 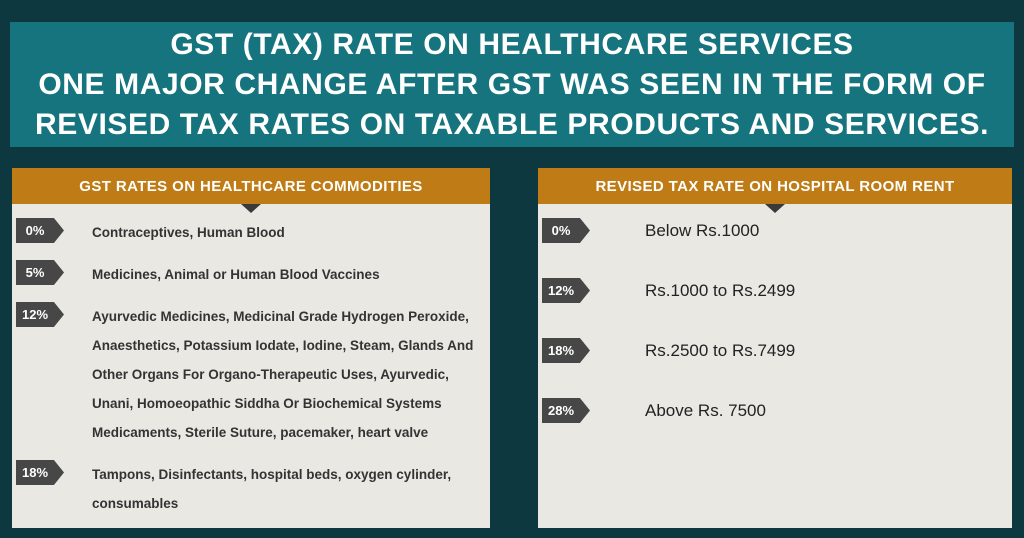 What do you see at coordinates (720, 290) in the screenshot?
I see `rate-description: Rs.1000 to Rs.2499` at bounding box center [720, 290].